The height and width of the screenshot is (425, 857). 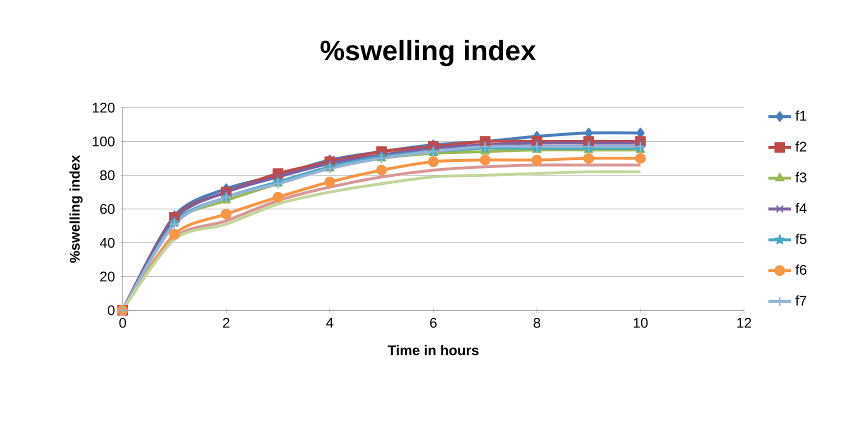 What do you see at coordinates (107, 209) in the screenshot?
I see `y-tick-label: 60` at bounding box center [107, 209].